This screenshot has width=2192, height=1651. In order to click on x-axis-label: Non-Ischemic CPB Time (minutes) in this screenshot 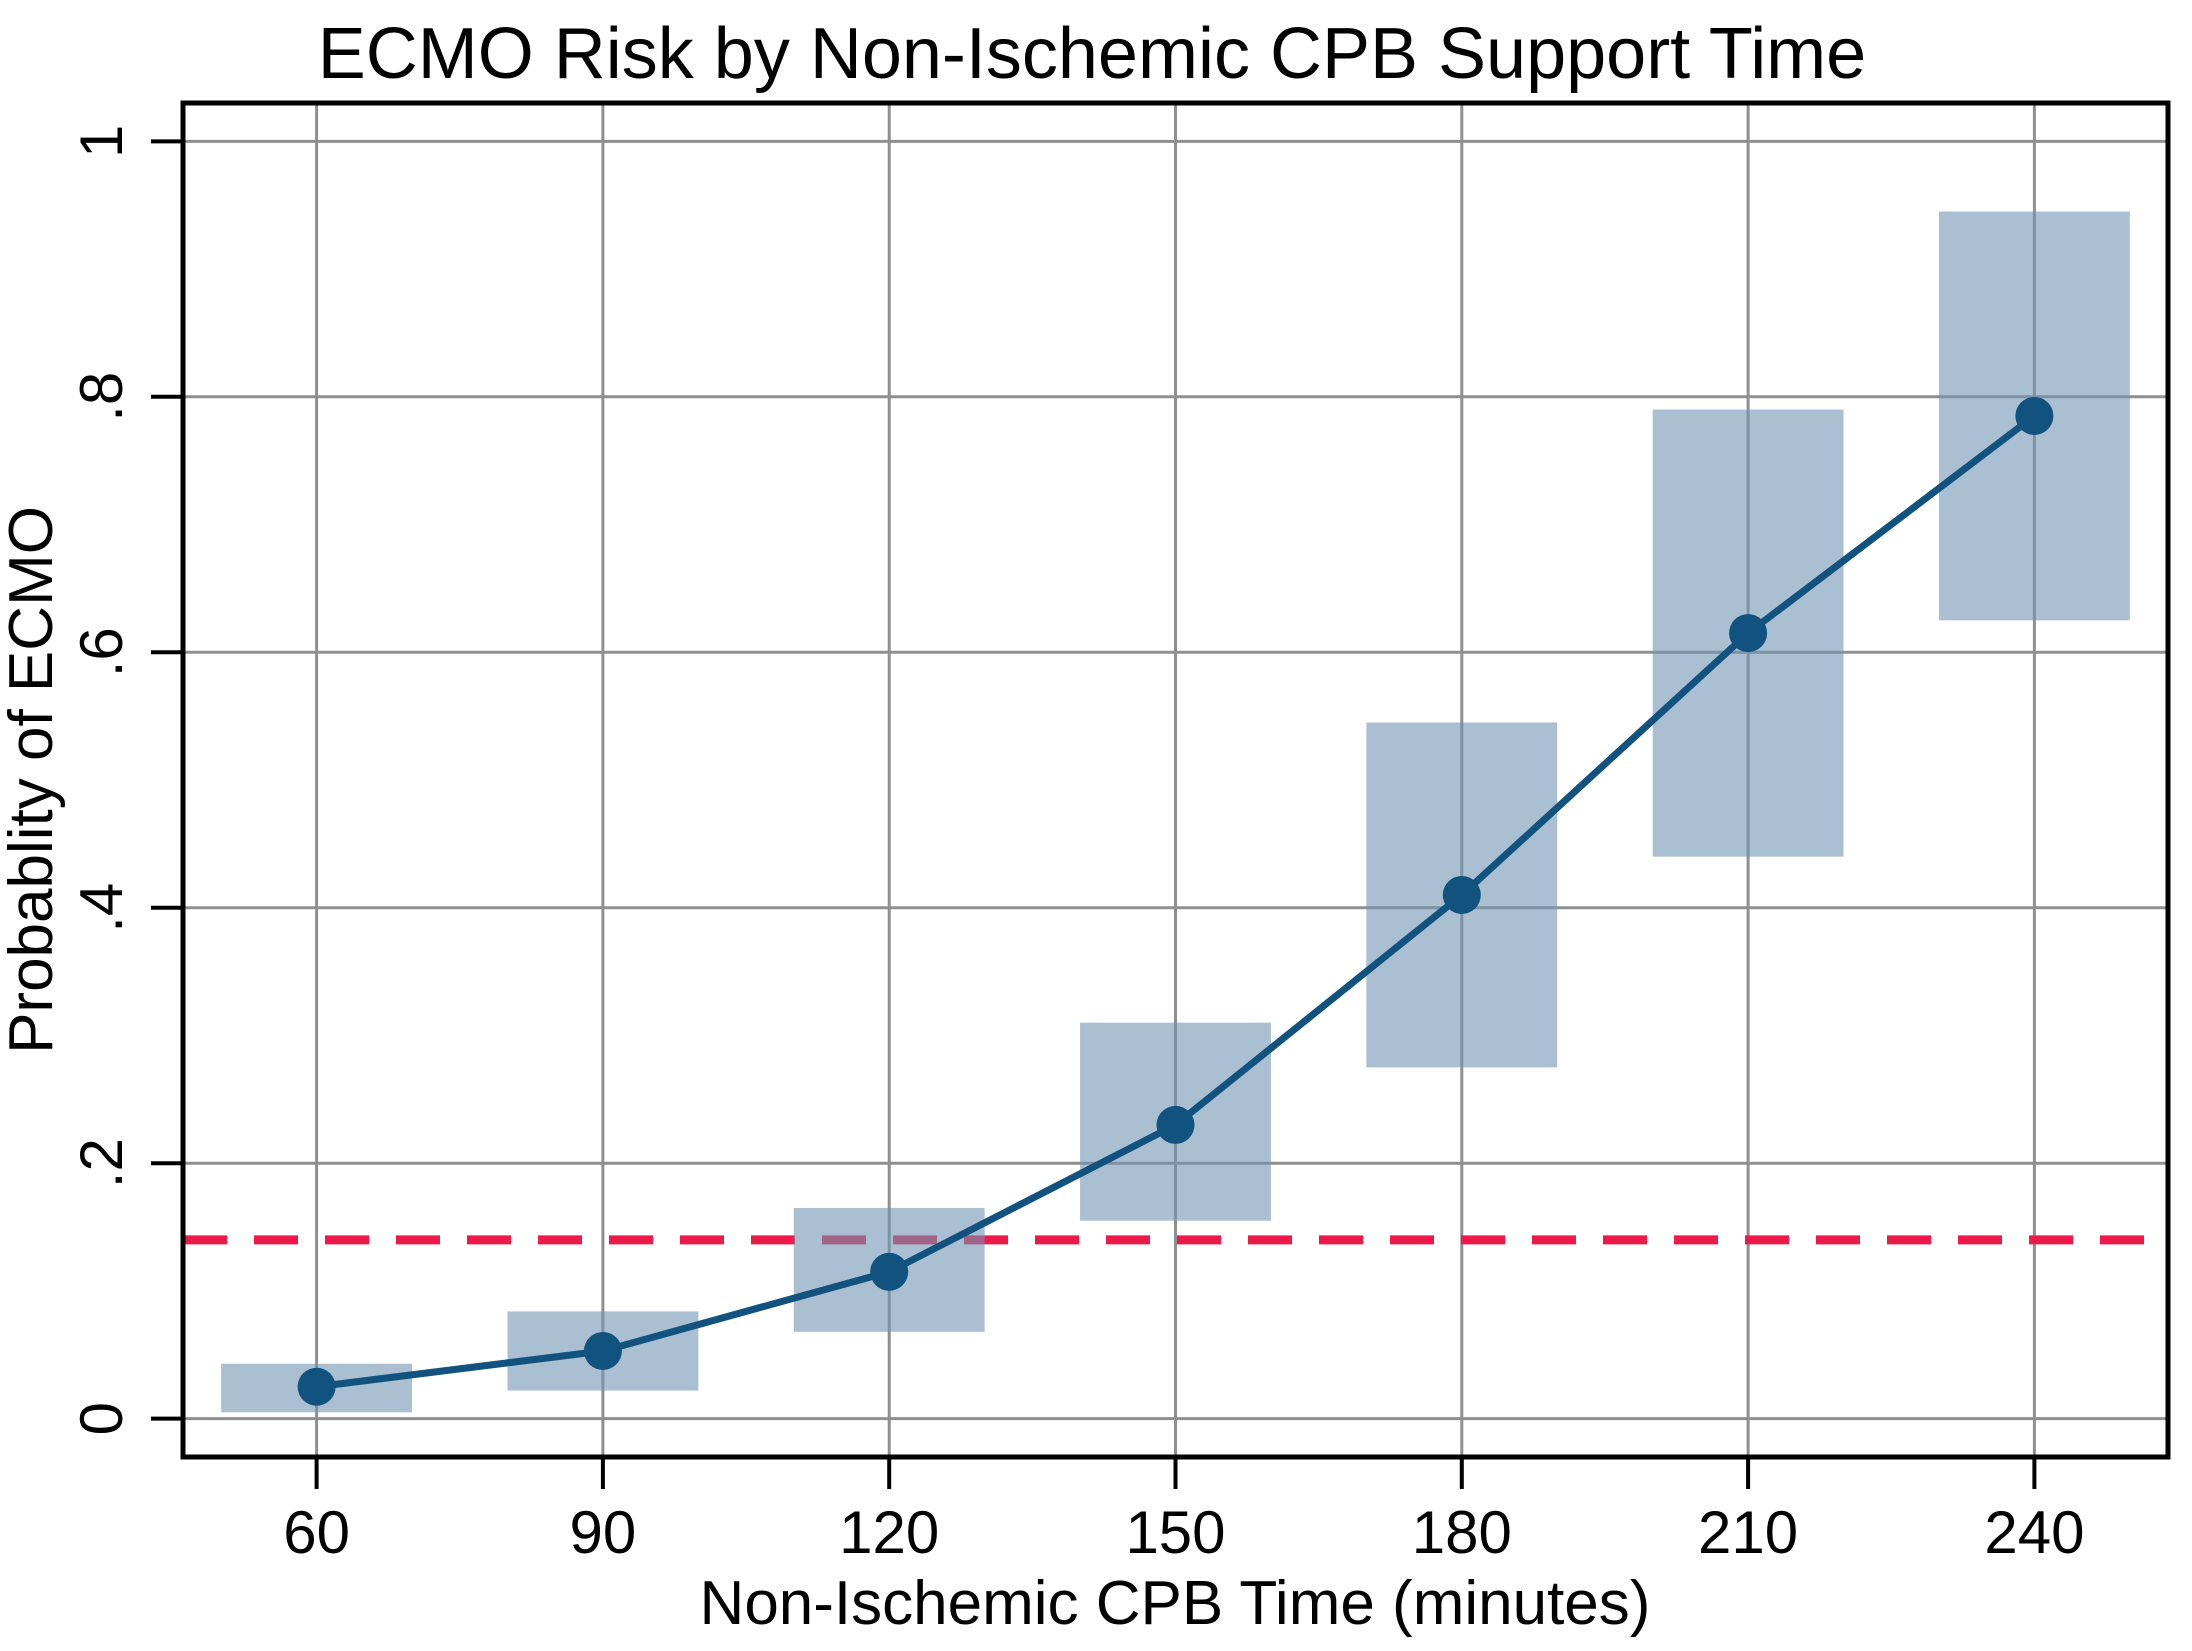, I will do `click(1175, 1603)`.